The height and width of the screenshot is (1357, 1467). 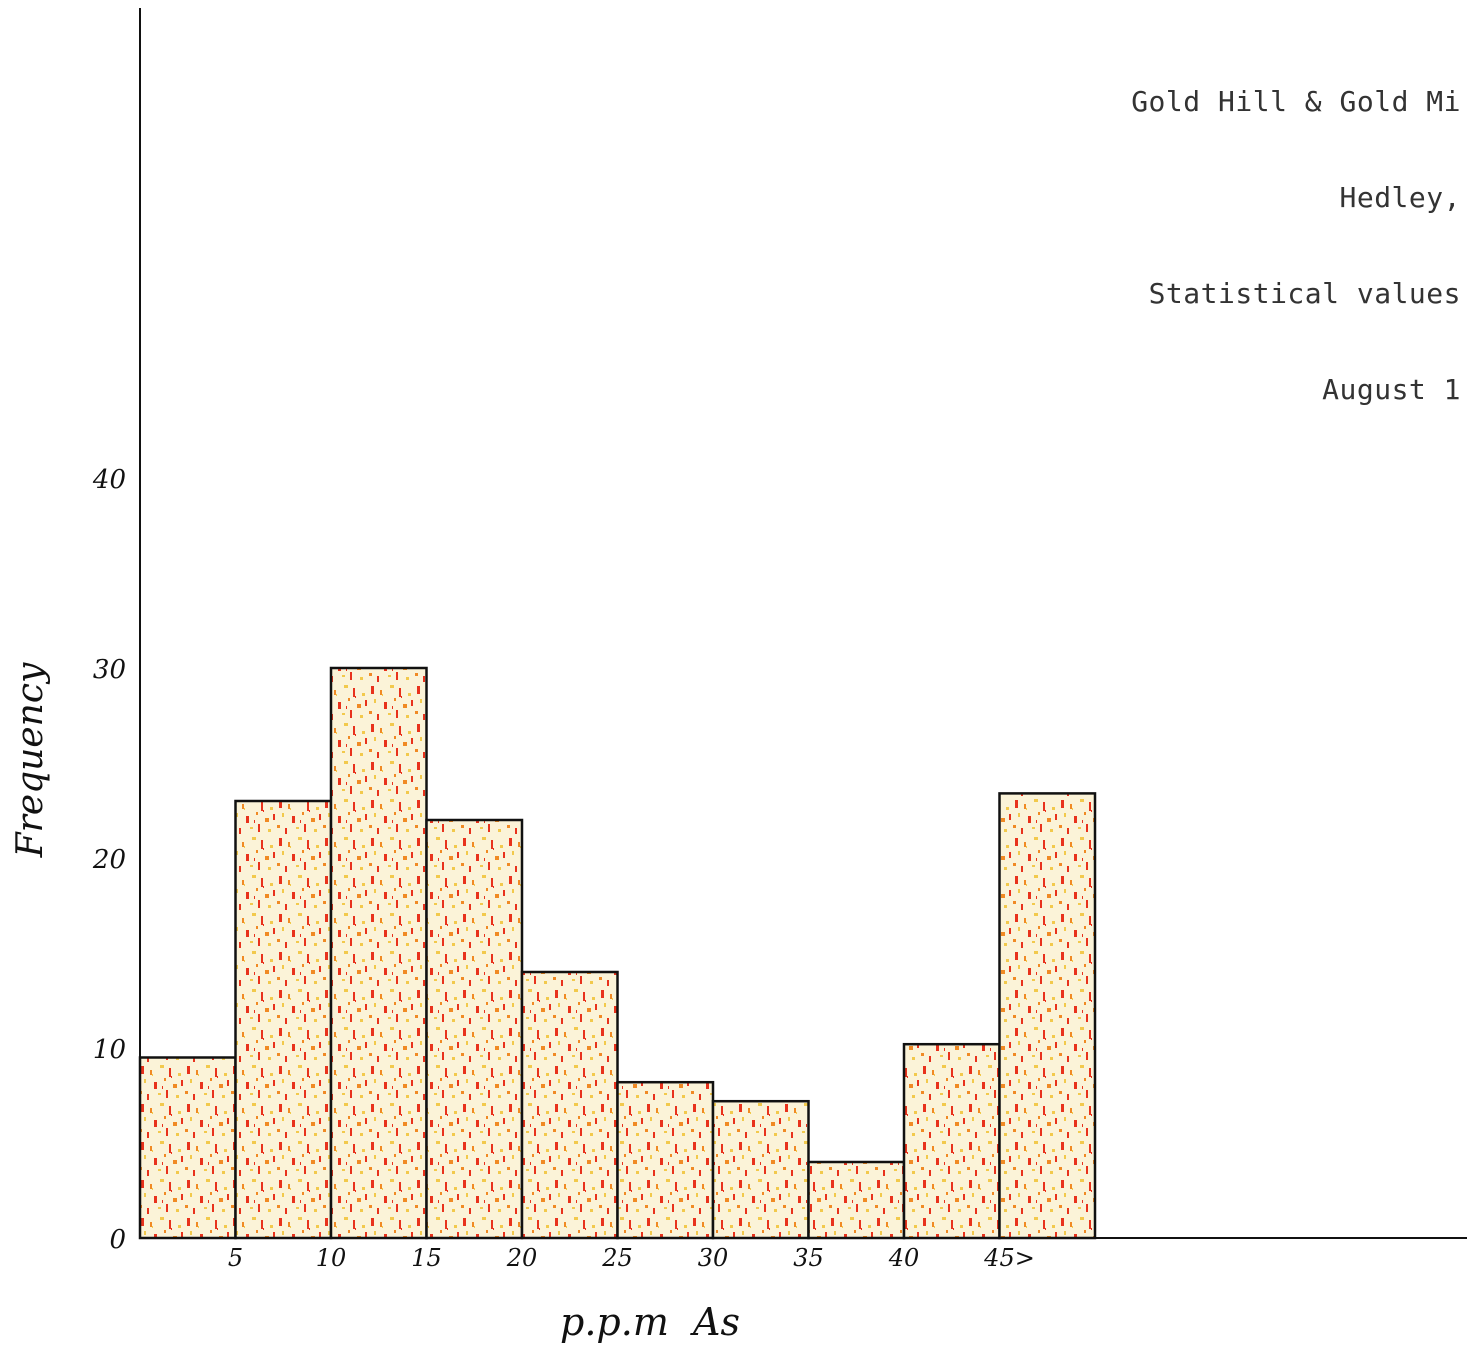 What do you see at coordinates (109, 670) in the screenshot?
I see `y-tick-label-30: 30` at bounding box center [109, 670].